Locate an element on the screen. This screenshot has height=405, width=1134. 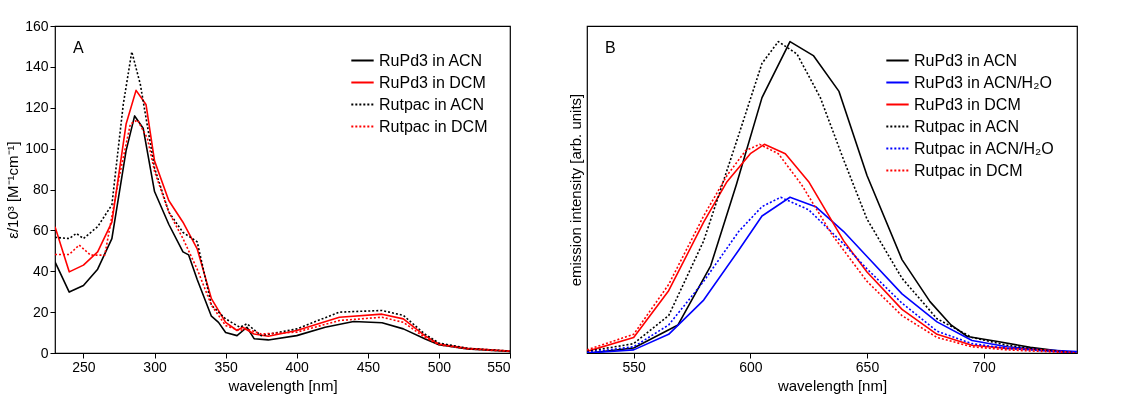
x-tick-label: 300 is located at coordinates (155, 366).